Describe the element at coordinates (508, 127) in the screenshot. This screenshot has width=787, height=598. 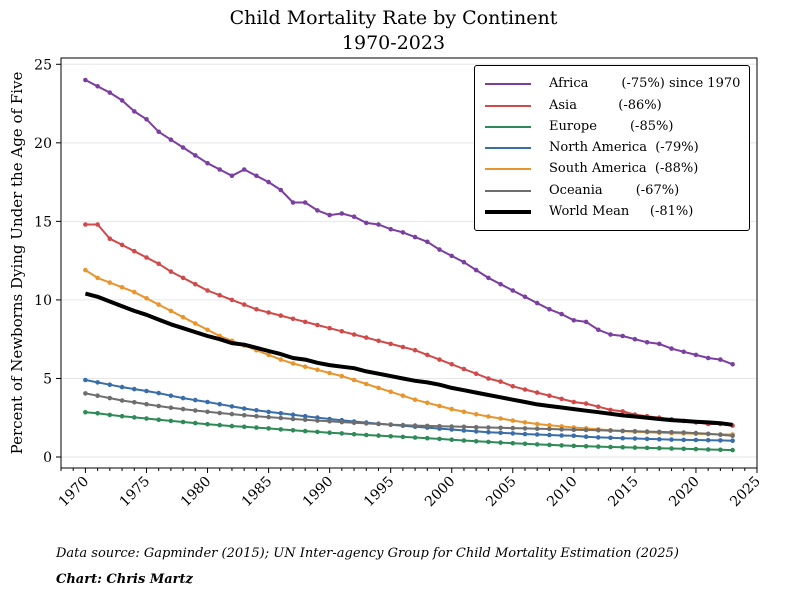
I see `legend-swatch-europe` at that location.